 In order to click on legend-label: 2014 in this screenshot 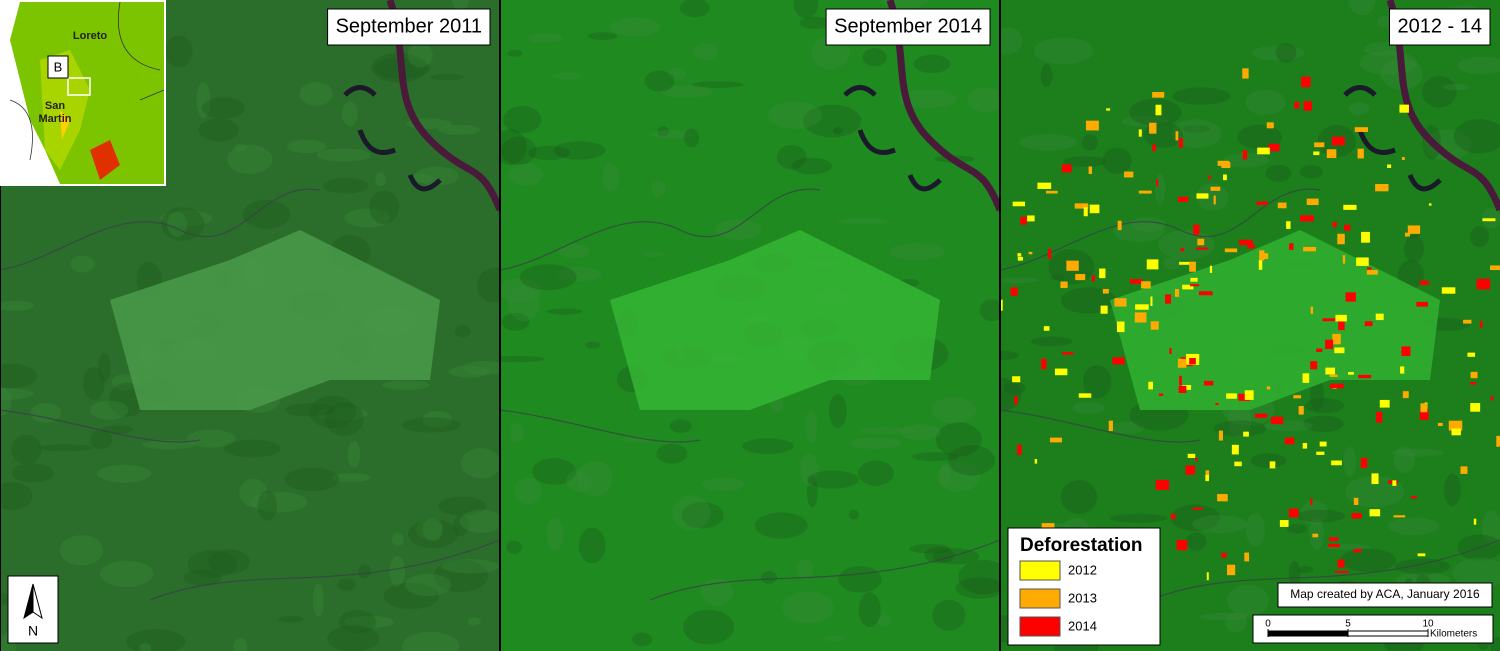, I will do `click(1082, 625)`.